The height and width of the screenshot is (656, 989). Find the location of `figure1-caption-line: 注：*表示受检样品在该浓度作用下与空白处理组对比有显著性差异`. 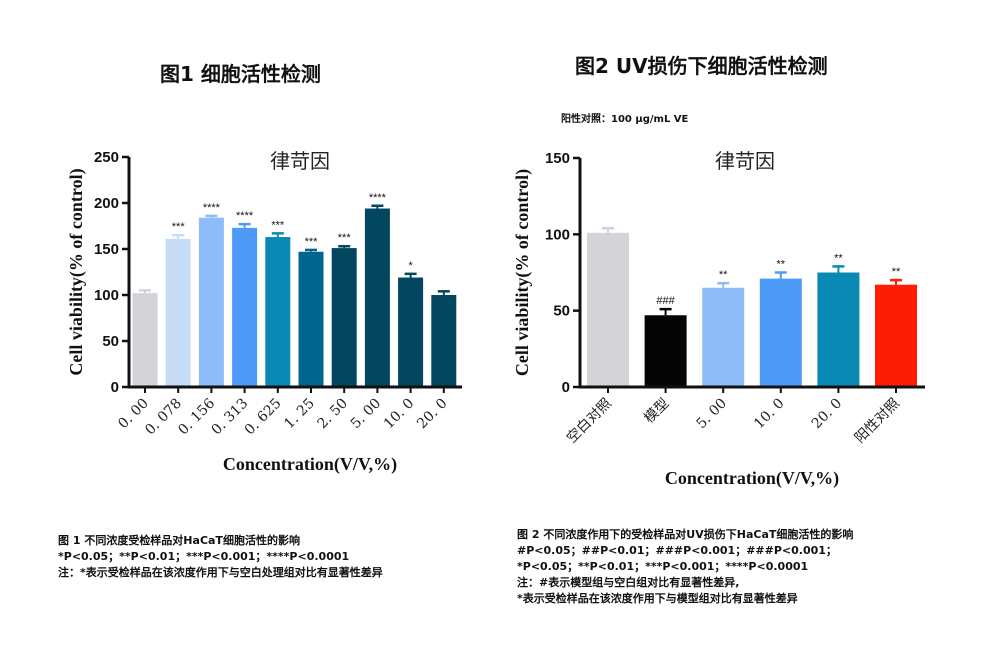

figure1-caption-line: 注：*表示受检样品在该浓度作用下与空白处理组对比有显著性差异 is located at coordinates (220, 572).